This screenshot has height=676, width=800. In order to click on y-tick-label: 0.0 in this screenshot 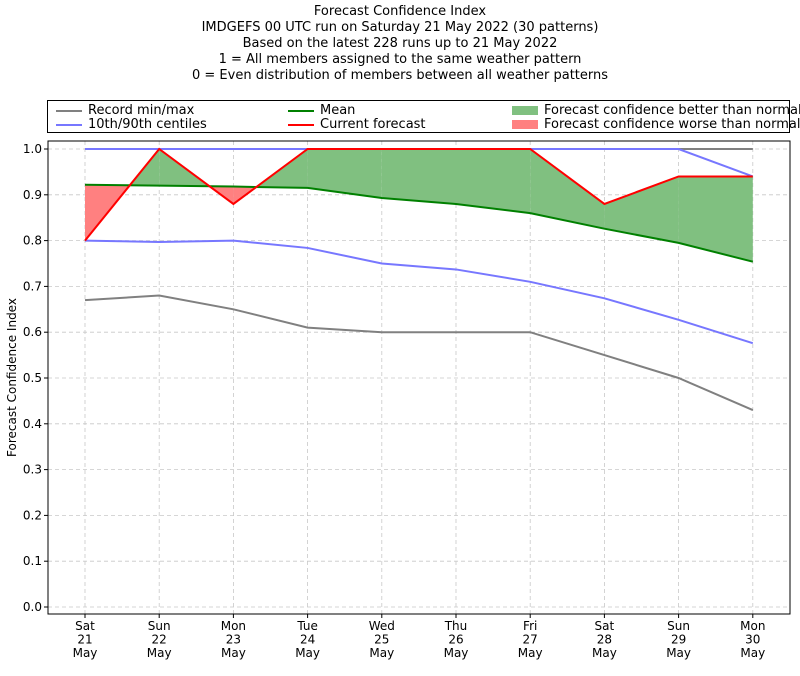, I will do `click(32, 607)`.